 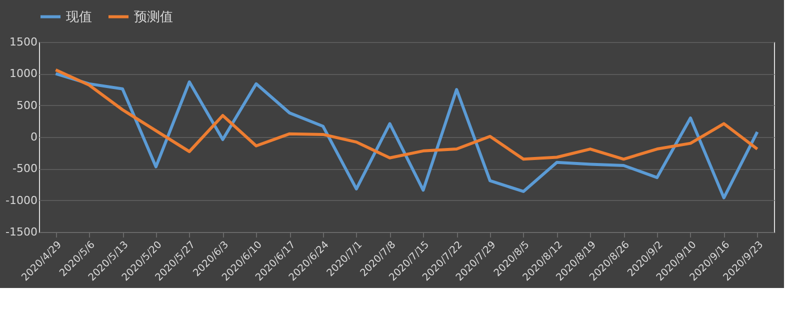 I want to click on y-tick-label: 1000, so click(x=24, y=73).